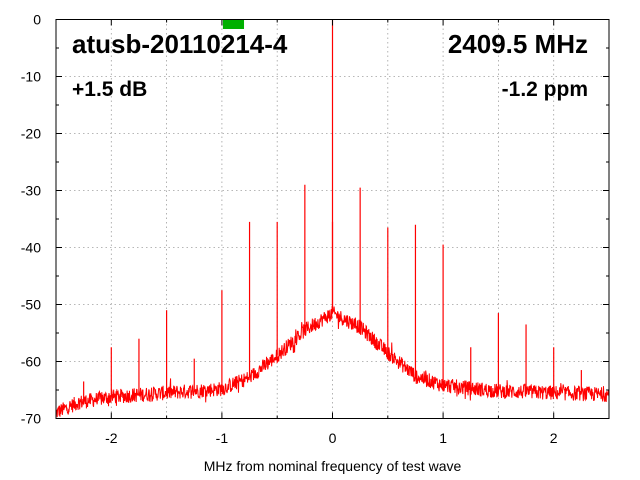 The image size is (640, 480). I want to click on indicator-layer, so click(233, 24).